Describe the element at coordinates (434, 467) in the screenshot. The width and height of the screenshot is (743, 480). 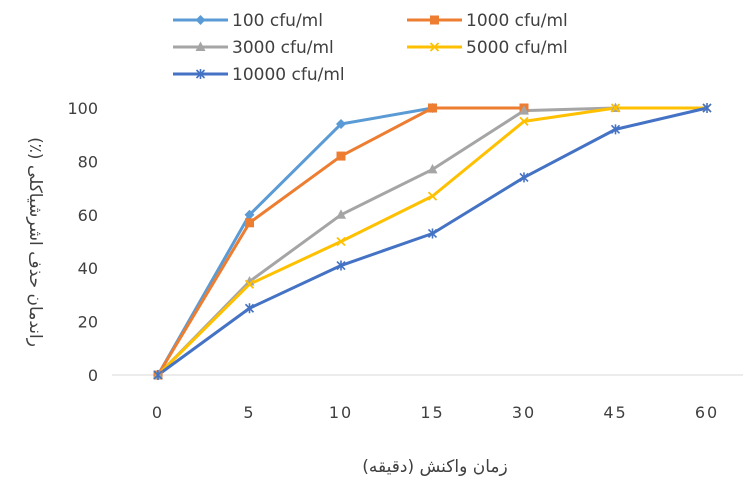
I see `x-axis-title: زمان واکنش (دقیقه)` at that location.